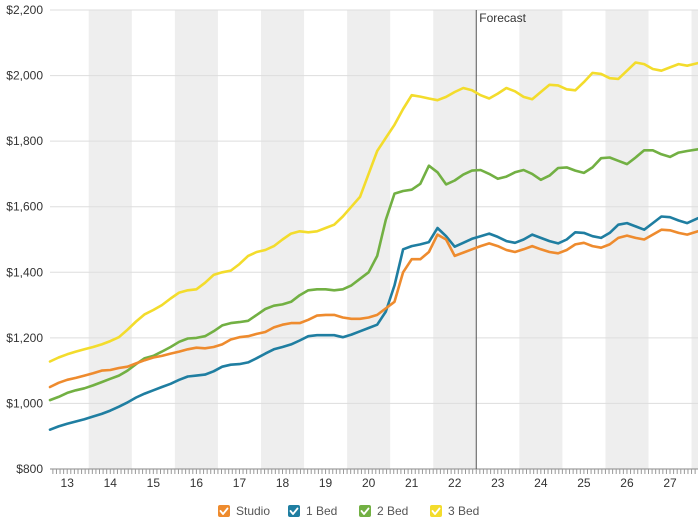 The width and height of the screenshot is (698, 524). I want to click on x-tick-label: 22, so click(455, 483).